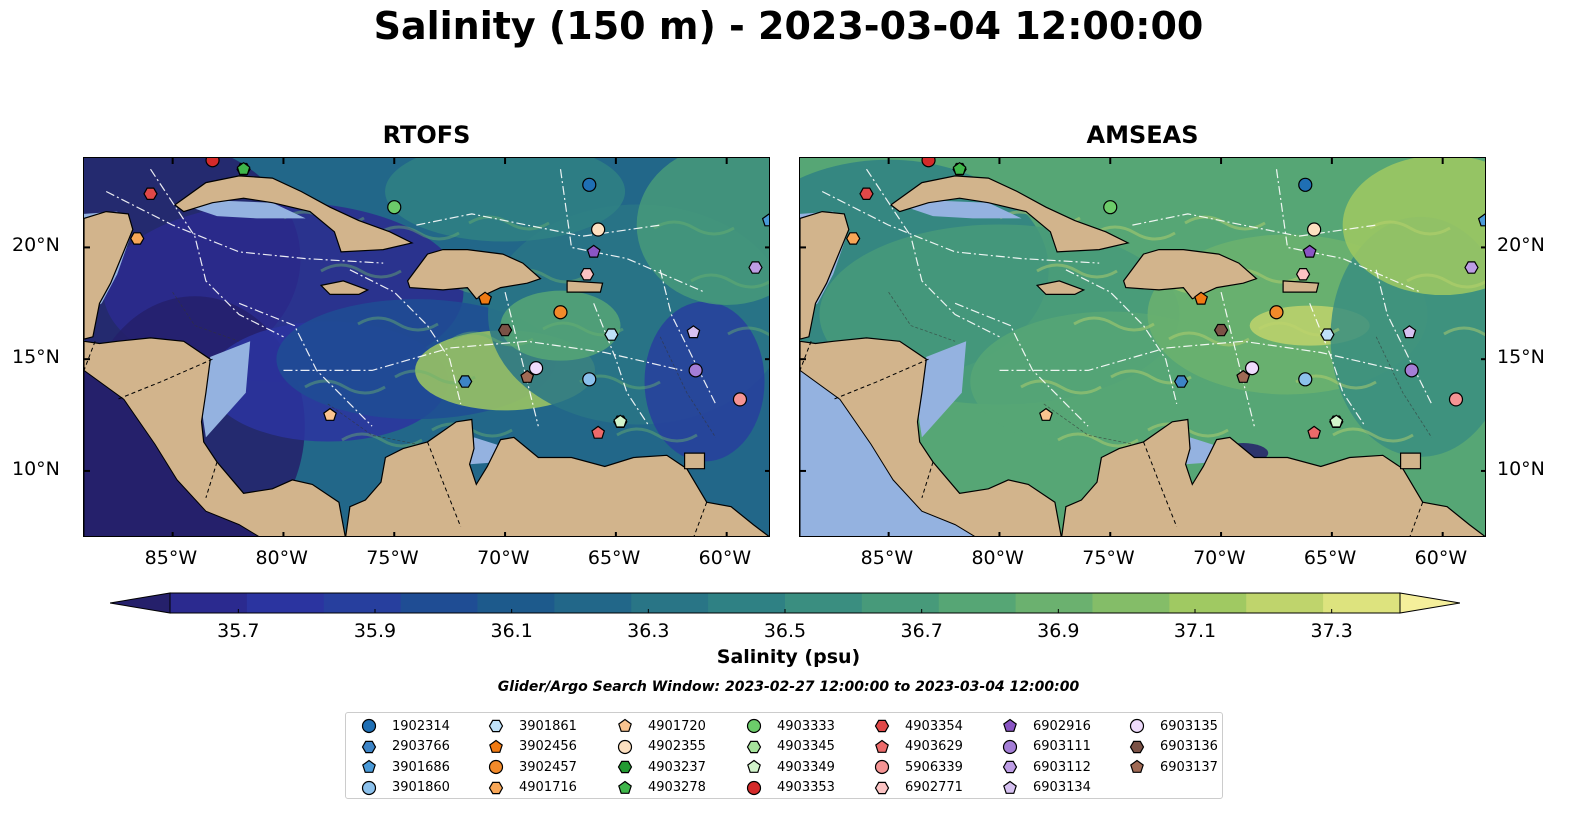 Image resolution: width=1577 pixels, height=827 pixels. I want to click on lon-tick-label: 65°W, so click(614, 558).